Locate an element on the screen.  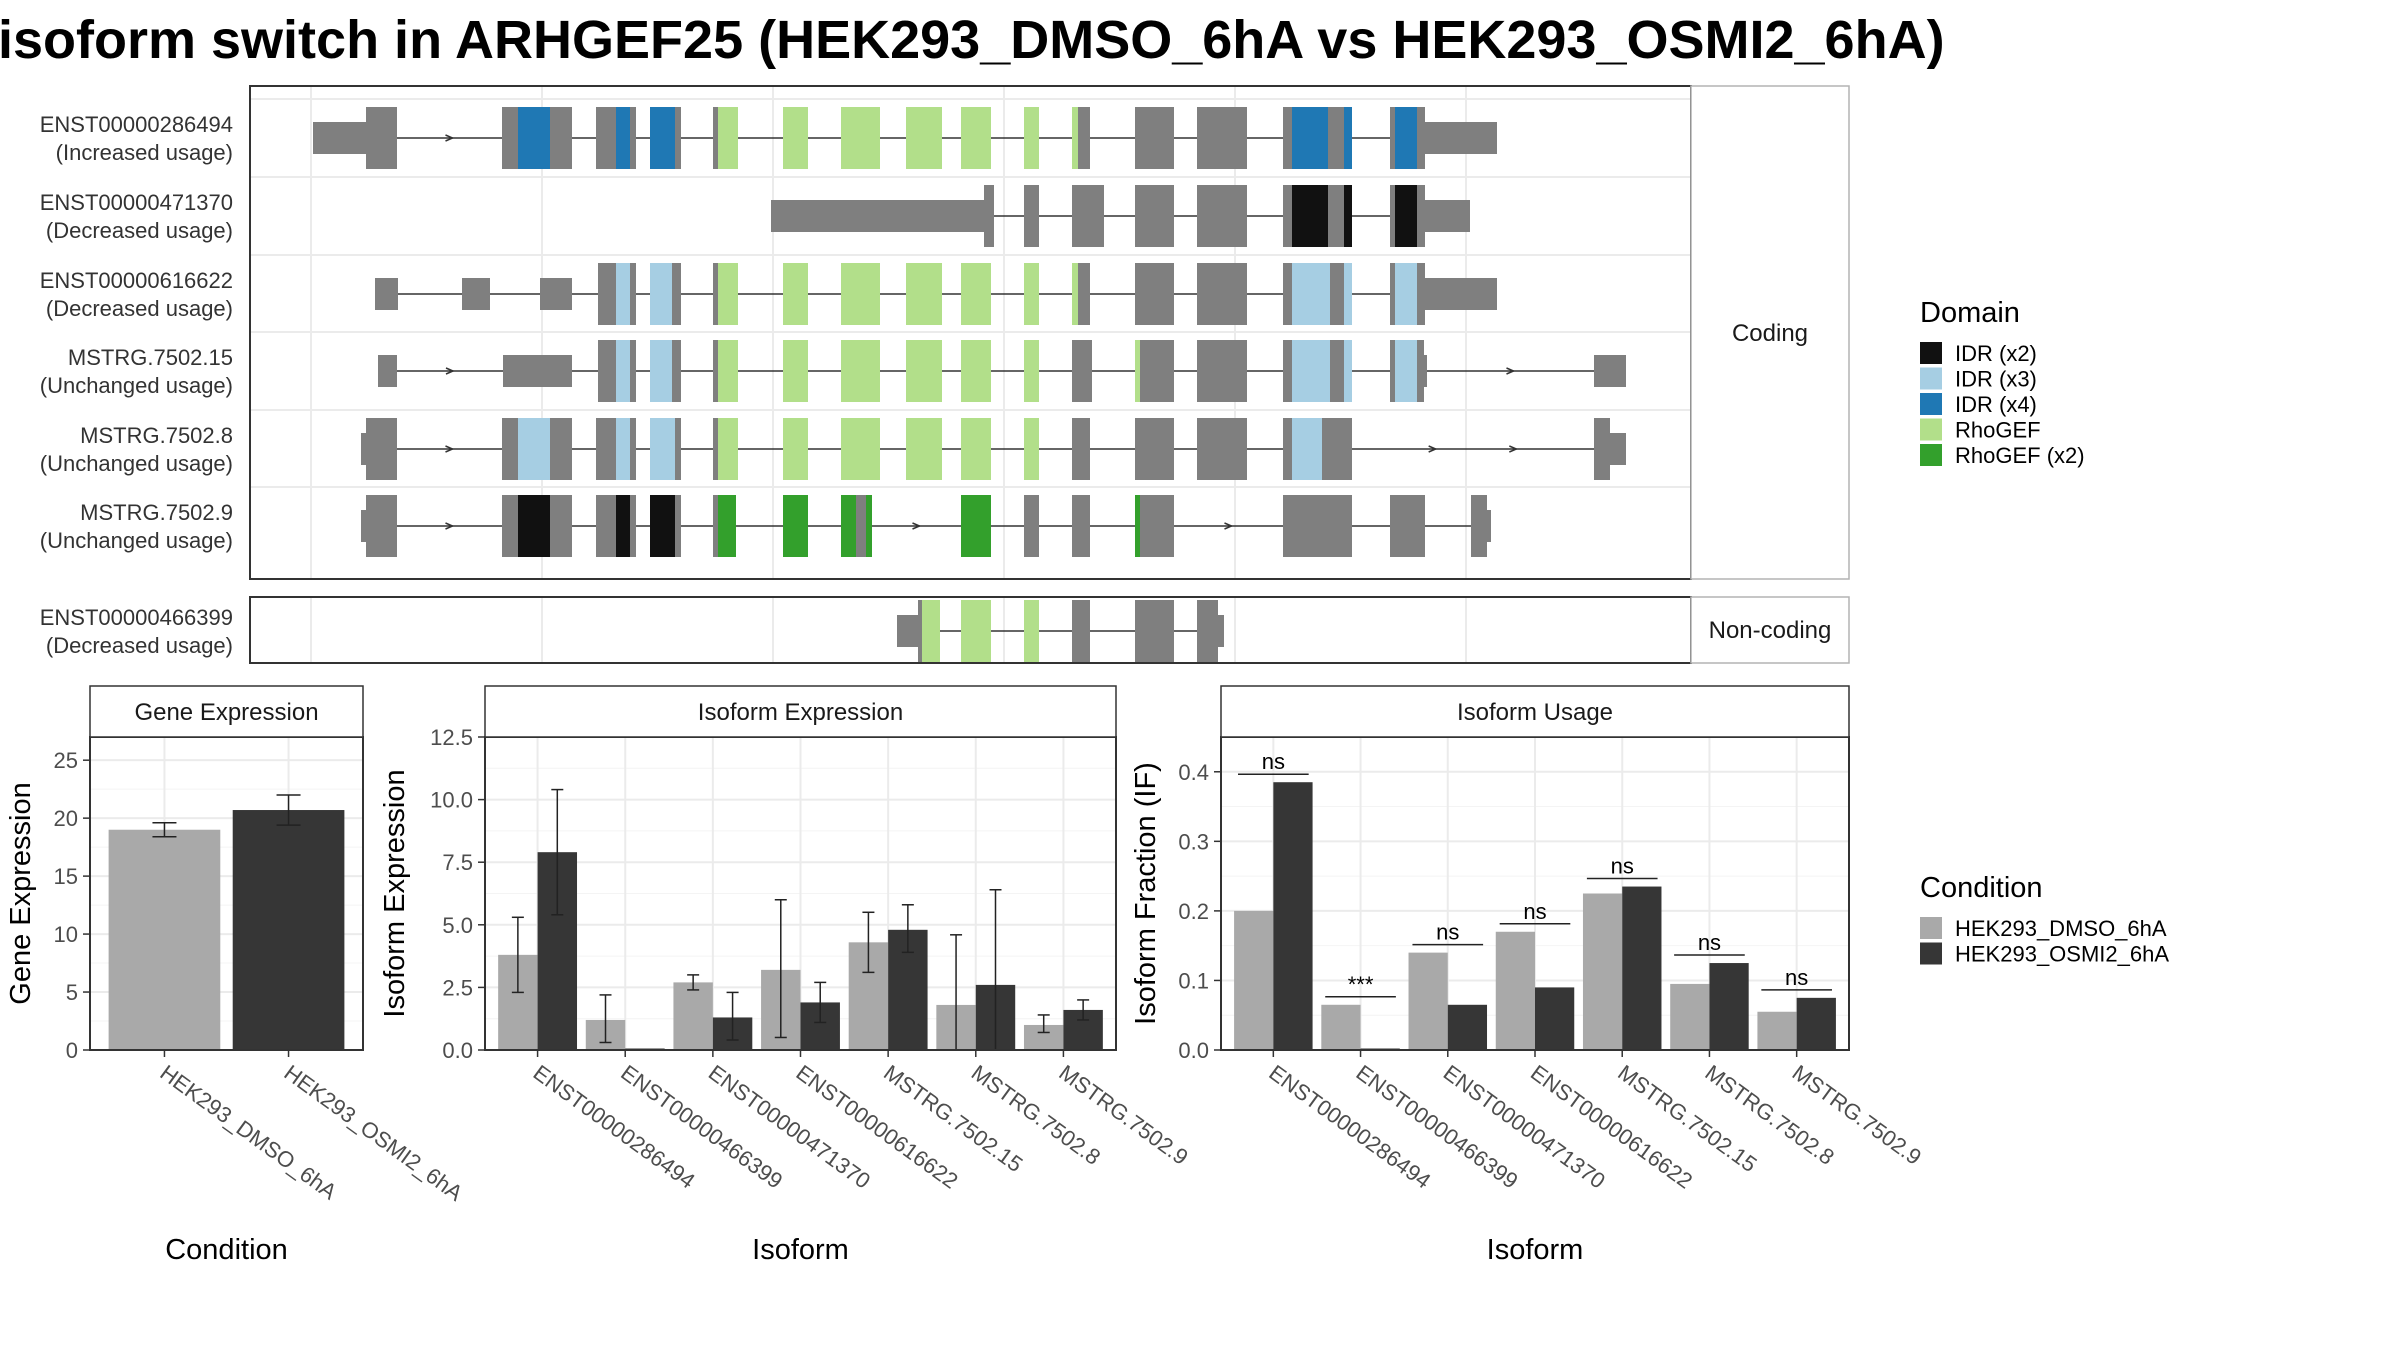
y-tick-label: 20 is located at coordinates (66, 818).